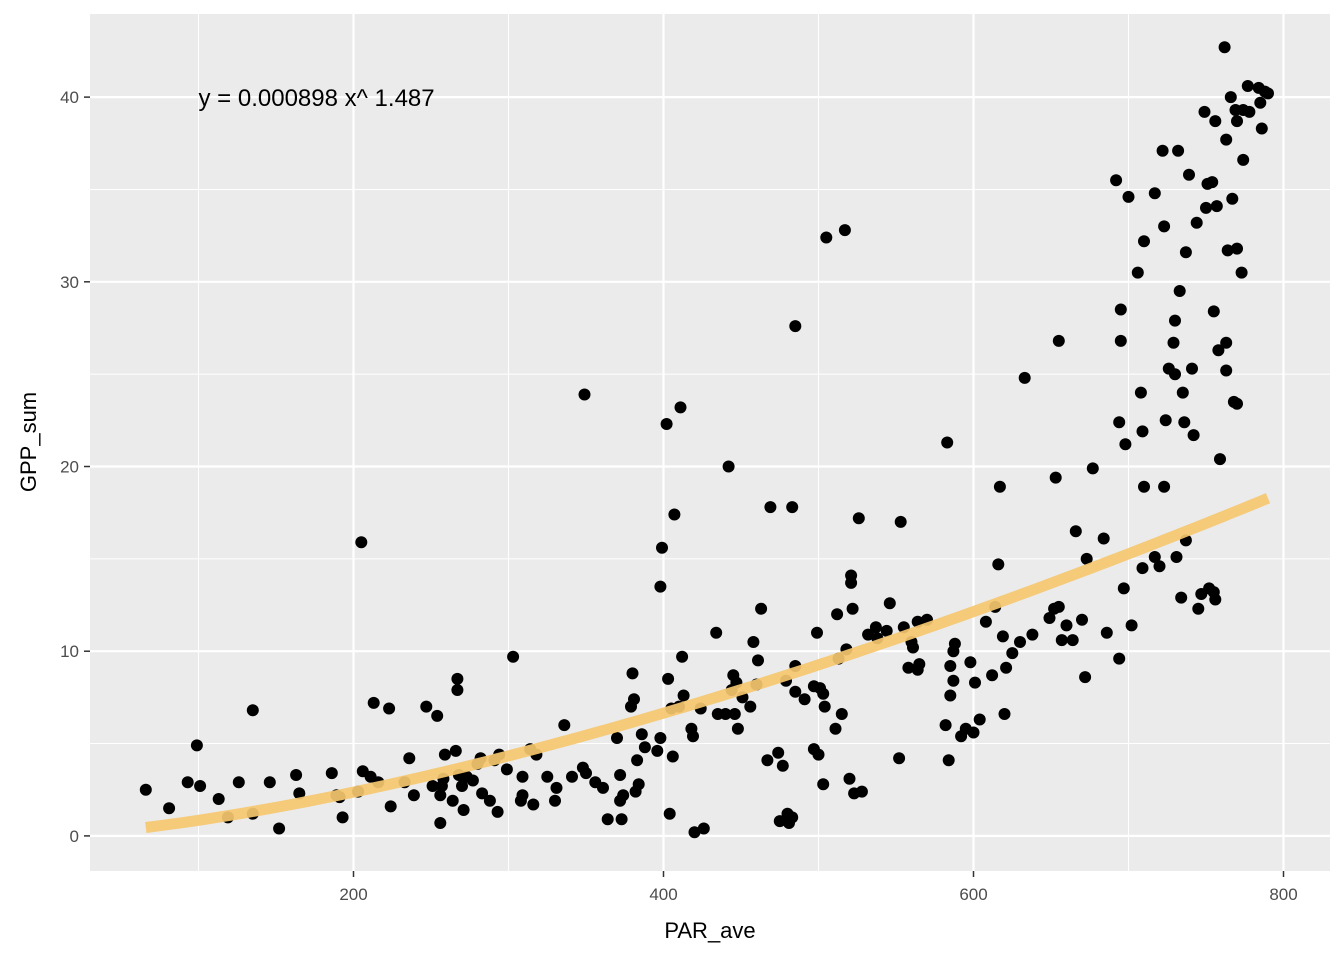 The image size is (1344, 960). I want to click on x-tick-label: 400, so click(663, 894).